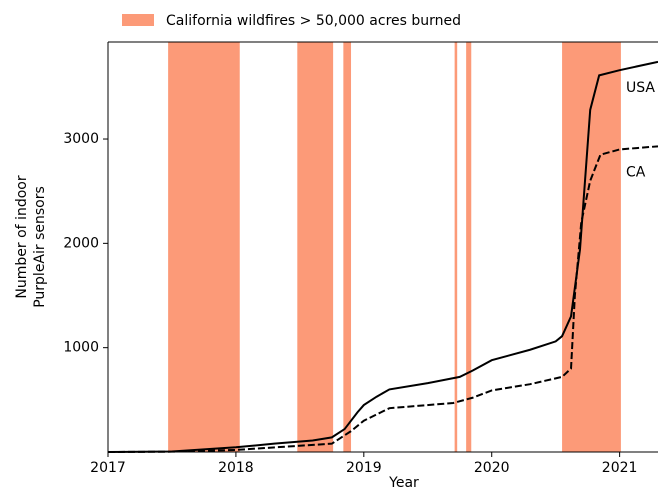  What do you see at coordinates (81, 348) in the screenshot?
I see `y-tick-label: 1000` at bounding box center [81, 348].